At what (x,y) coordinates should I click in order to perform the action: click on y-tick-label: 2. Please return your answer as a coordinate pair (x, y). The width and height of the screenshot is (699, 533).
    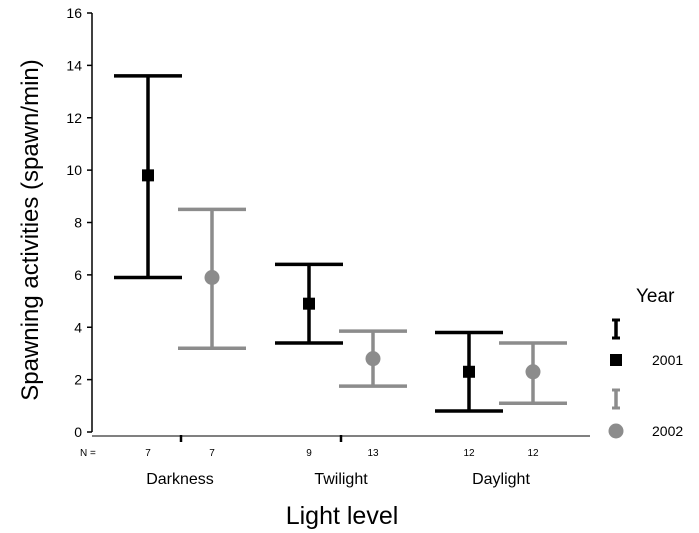
    Looking at the image, I should click on (78, 380).